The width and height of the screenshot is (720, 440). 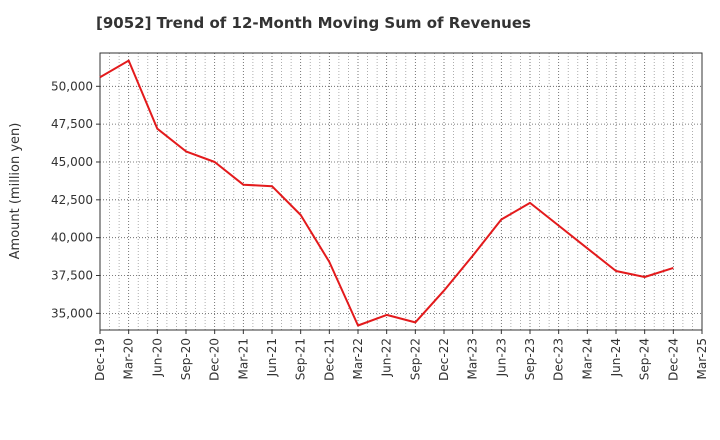 What do you see at coordinates (15, 191) in the screenshot?
I see `y-axis-title: Amount (million yen)` at bounding box center [15, 191].